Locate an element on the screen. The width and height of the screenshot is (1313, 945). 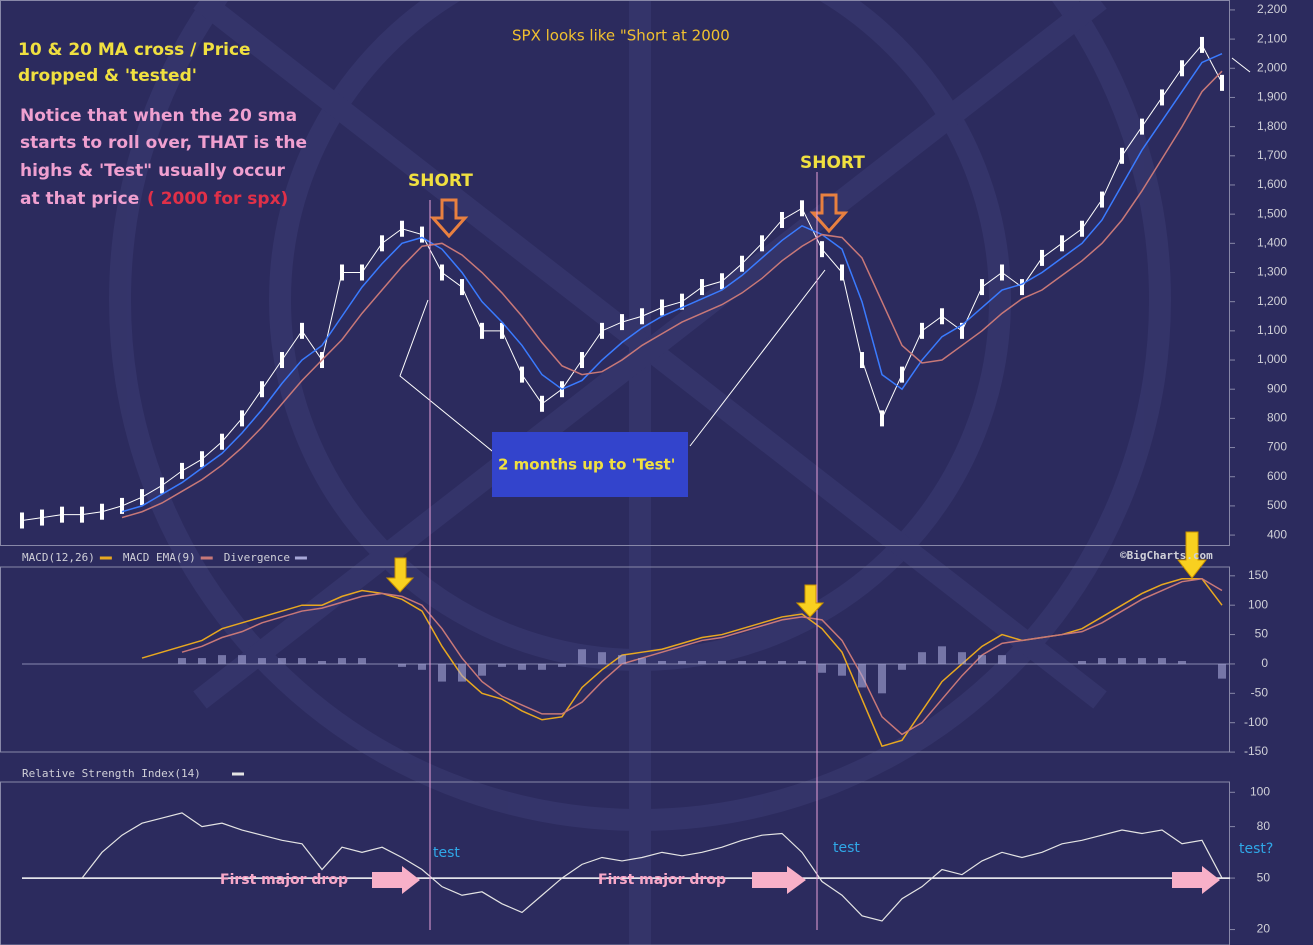
legend-label: Divergence is located at coordinates (257, 557).